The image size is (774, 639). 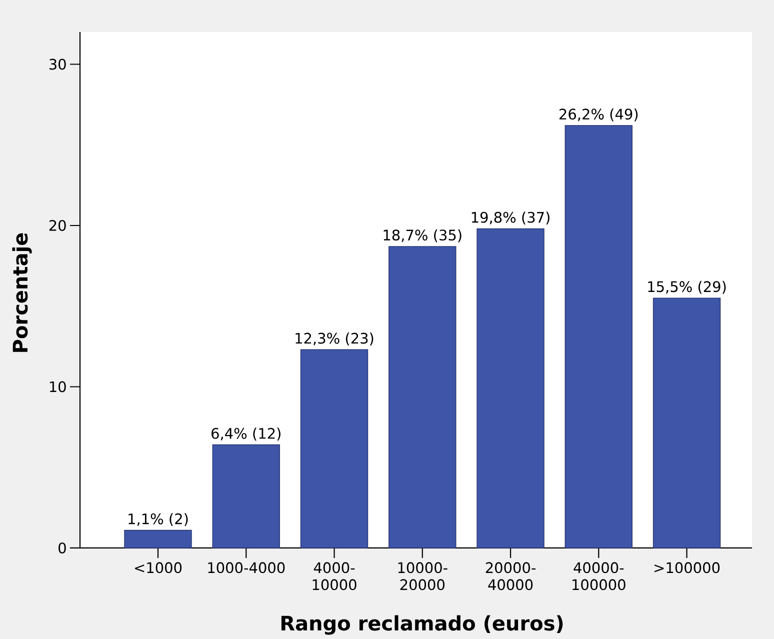 What do you see at coordinates (511, 576) in the screenshot?
I see `x-tick-label: 20000-40000` at bounding box center [511, 576].